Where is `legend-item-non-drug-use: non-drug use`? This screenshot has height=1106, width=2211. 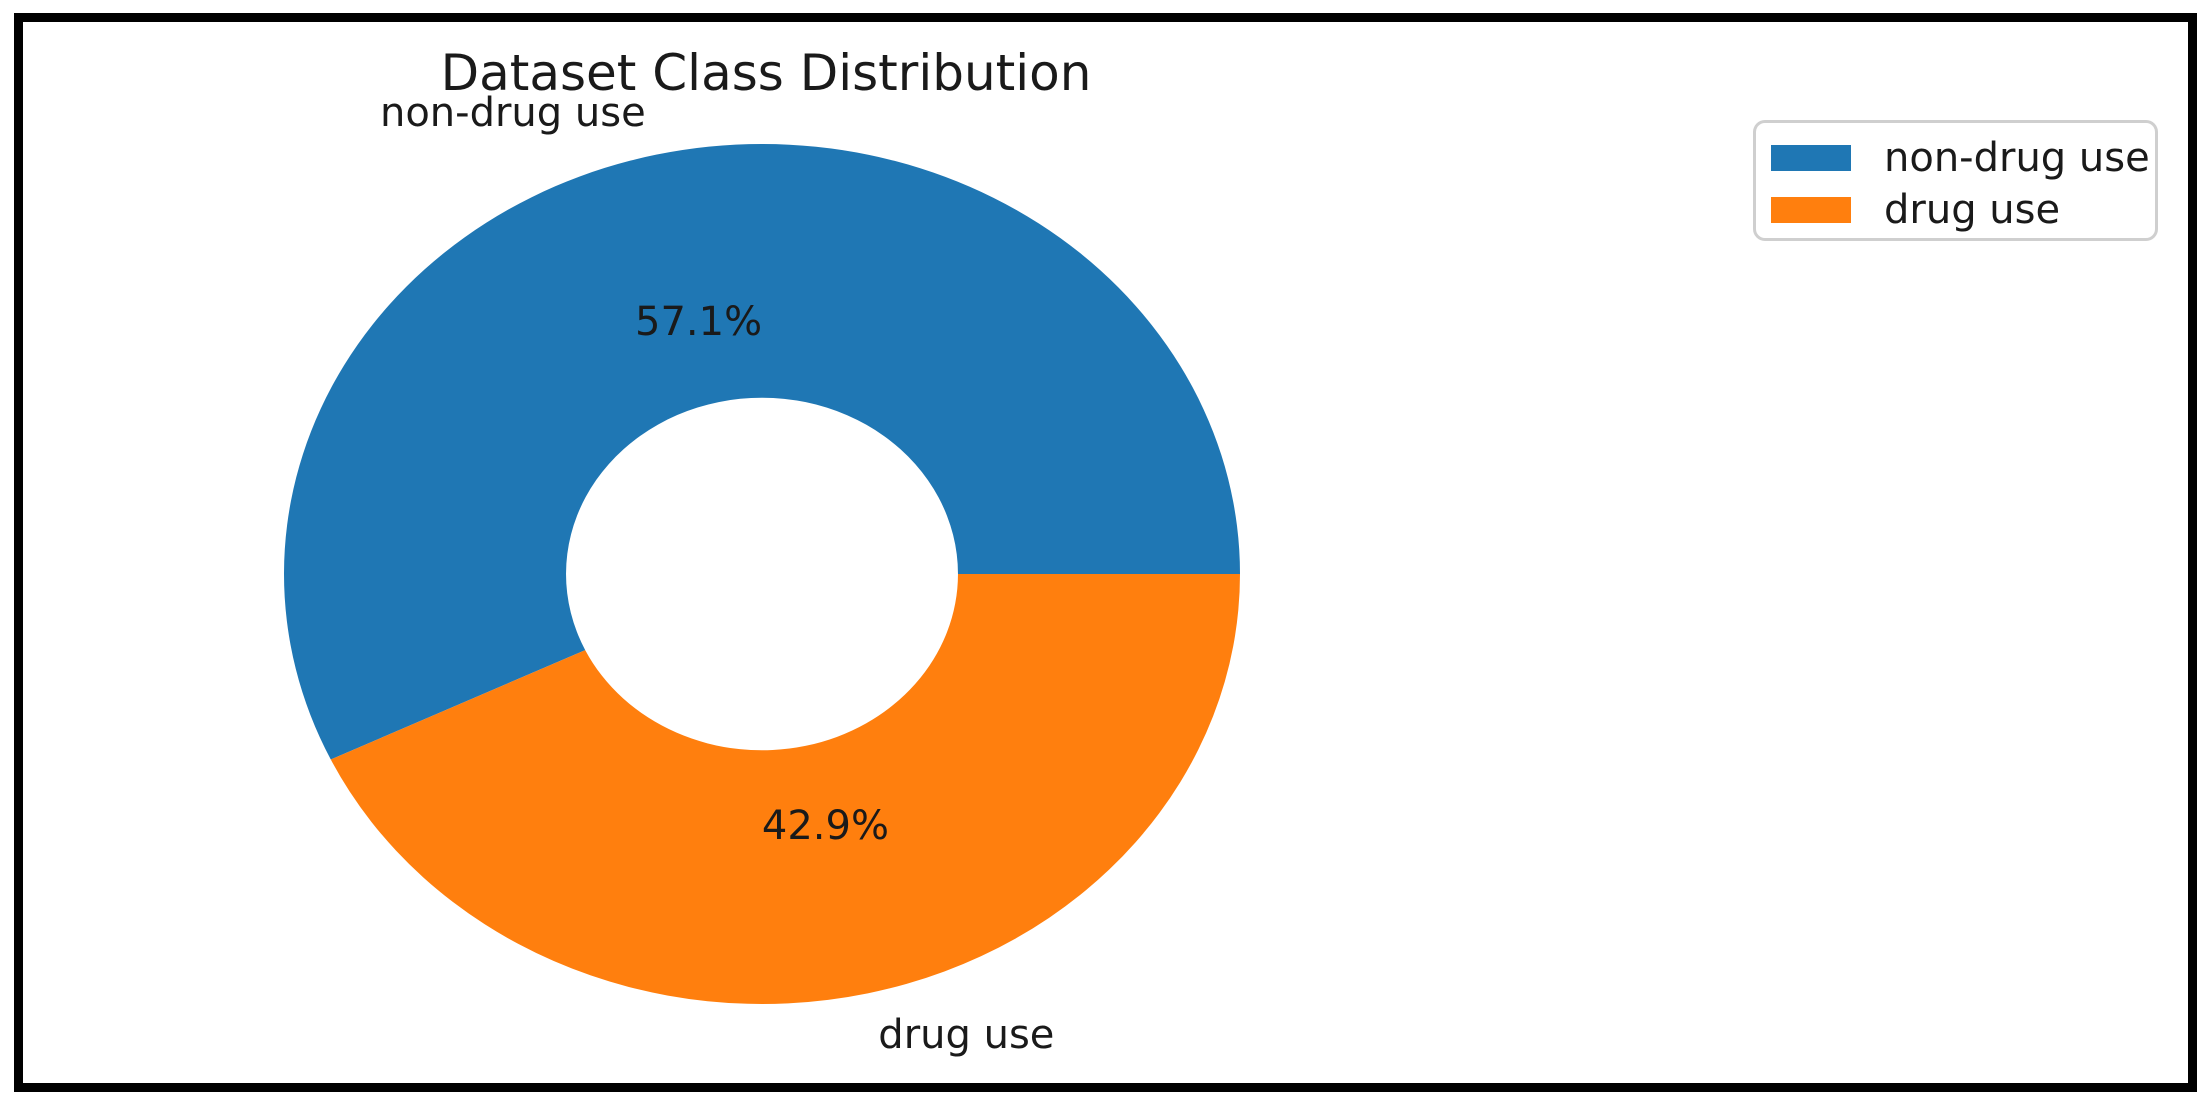
legend-item-non-drug-use: non-drug use is located at coordinates (1963, 158).